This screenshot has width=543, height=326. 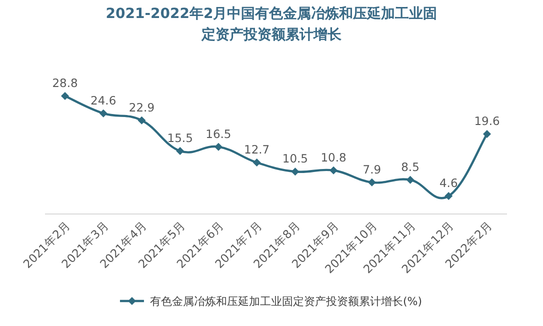 I want to click on chart-title: 2021-2022年2月中国有色金属冶炼和压延加工业固定资产投资额累计增长, so click(x=271, y=25).